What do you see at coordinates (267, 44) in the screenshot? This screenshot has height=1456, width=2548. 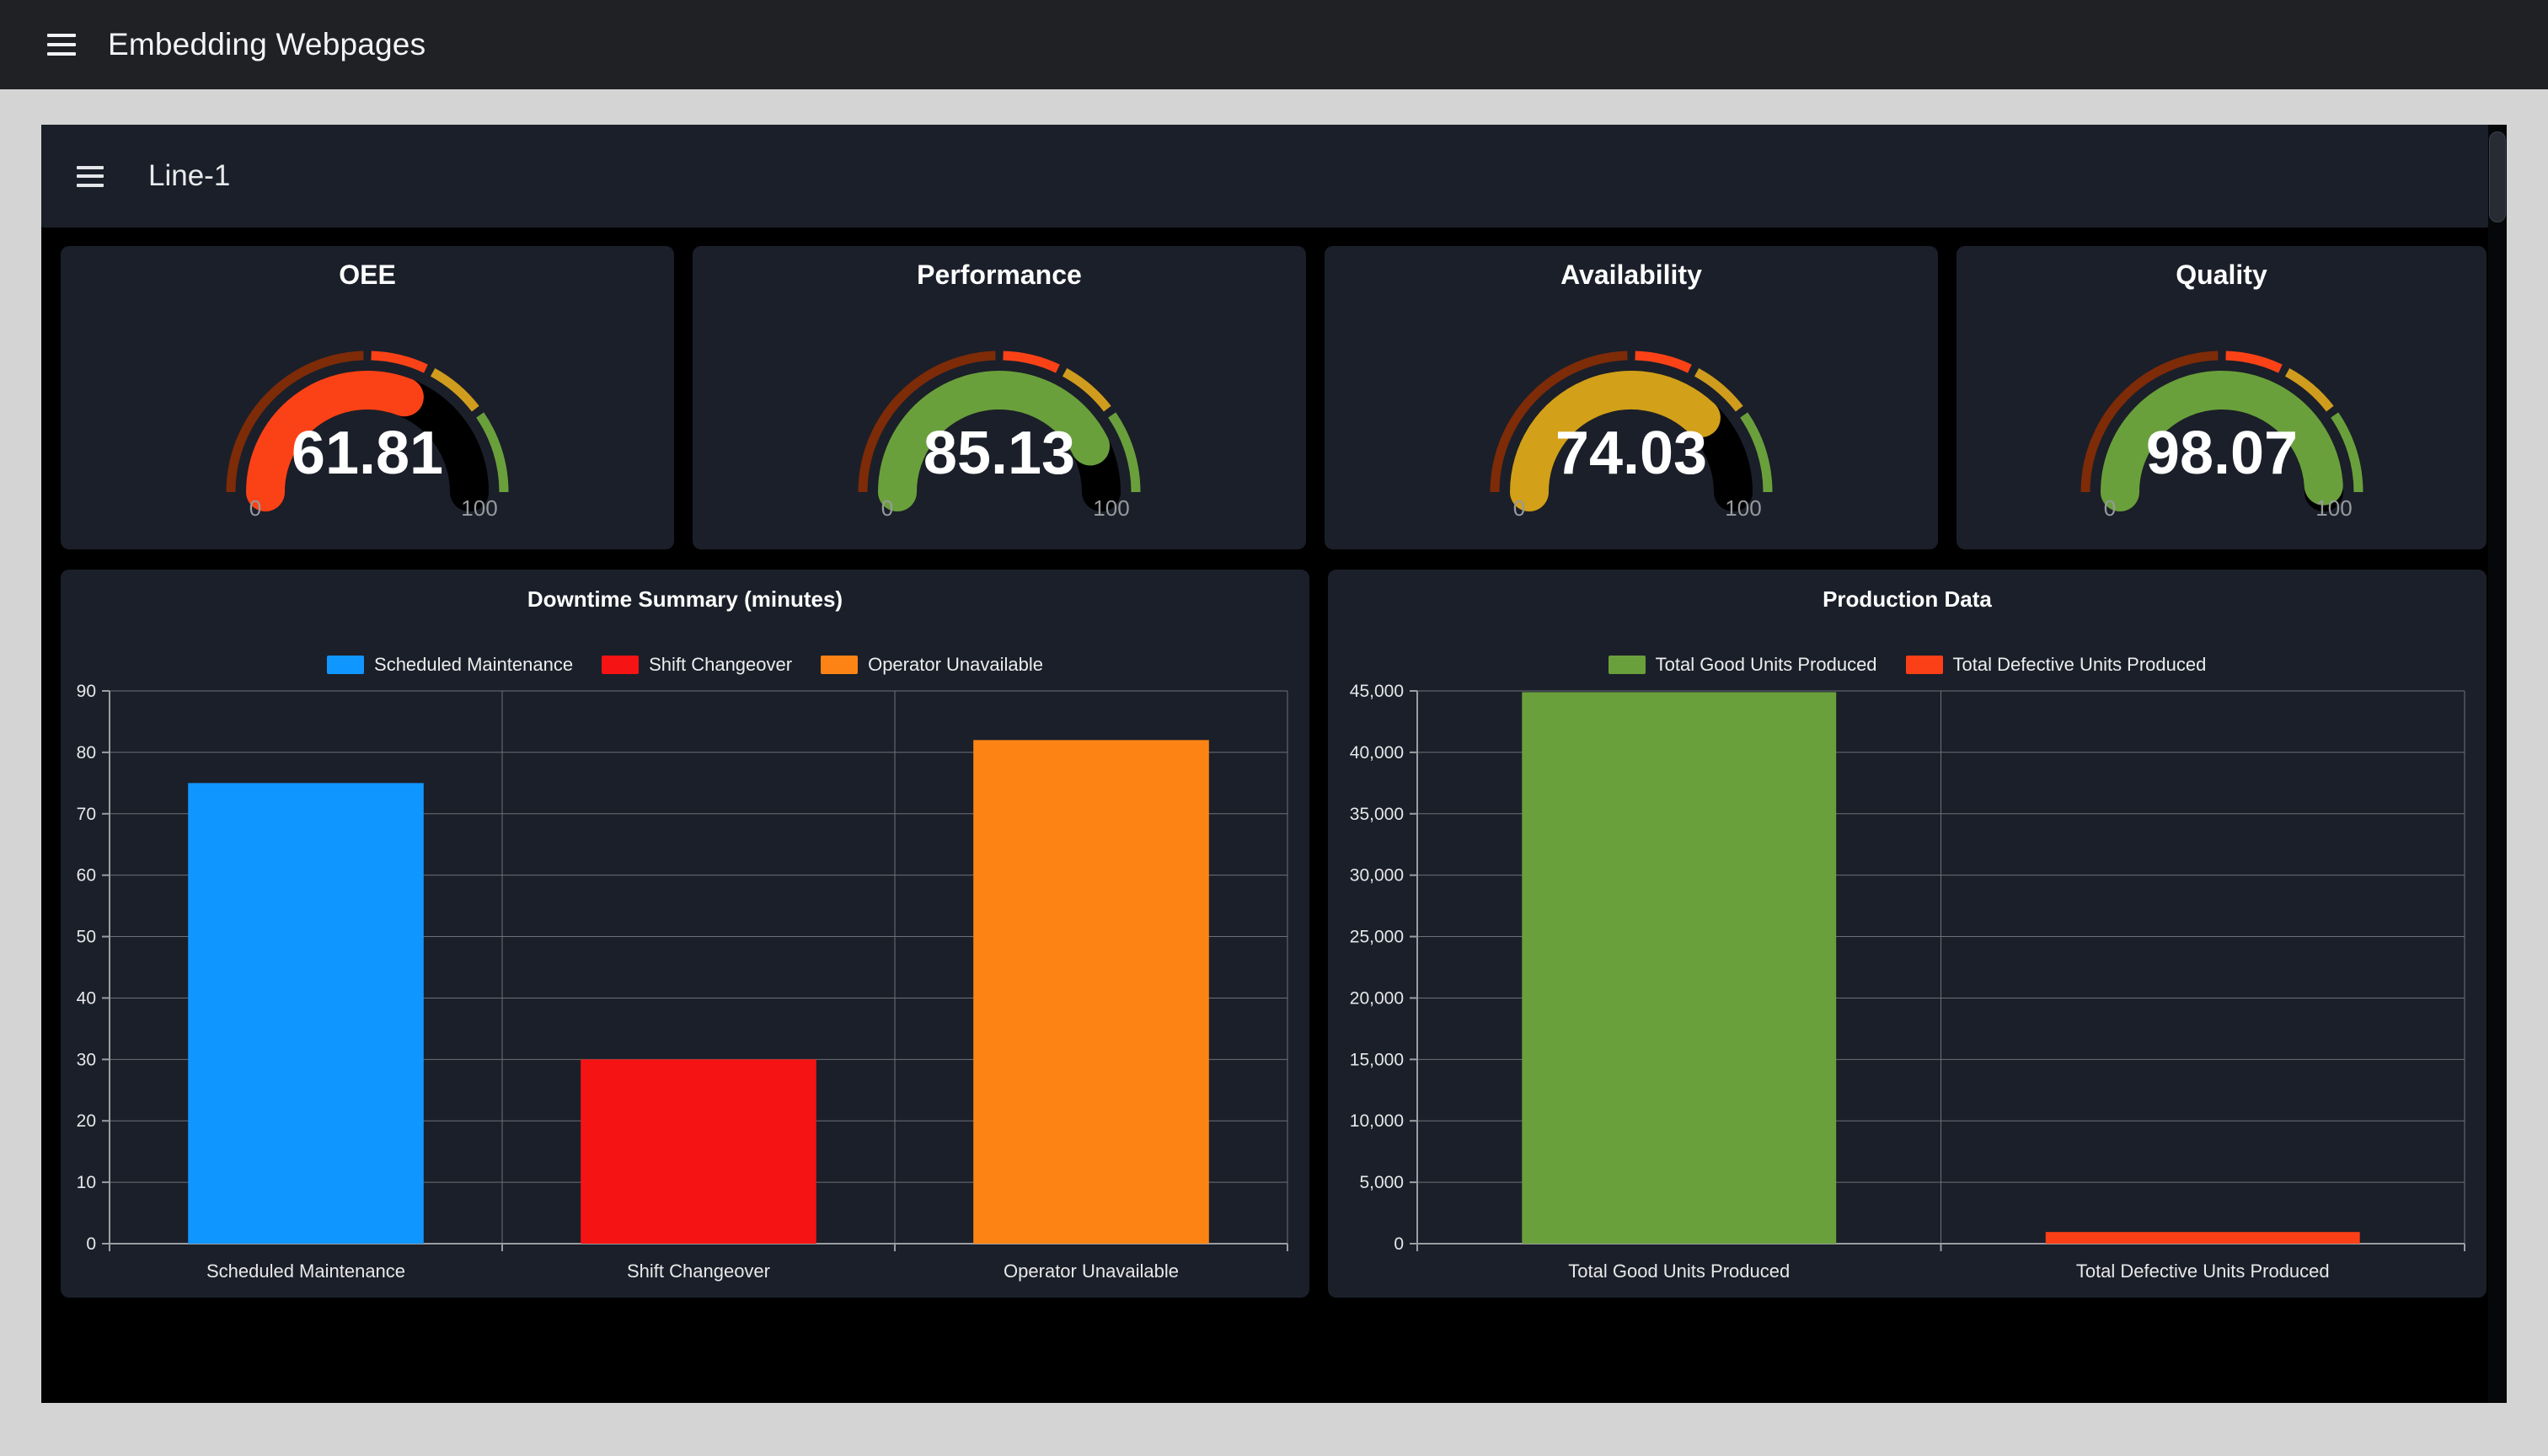 I see `app-title: Embedding Webpages` at bounding box center [267, 44].